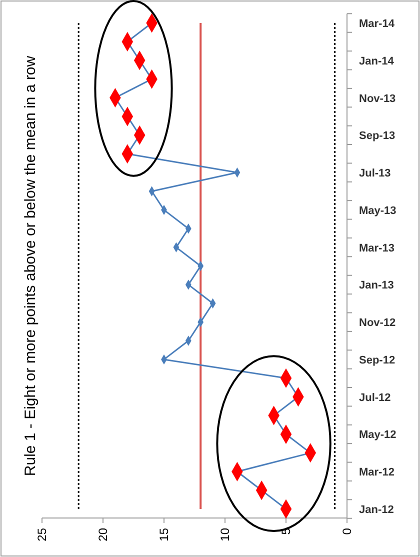 The width and height of the screenshot is (420, 557). What do you see at coordinates (377, 24) in the screenshot?
I see `y-tick-label: Mar-14` at bounding box center [377, 24].